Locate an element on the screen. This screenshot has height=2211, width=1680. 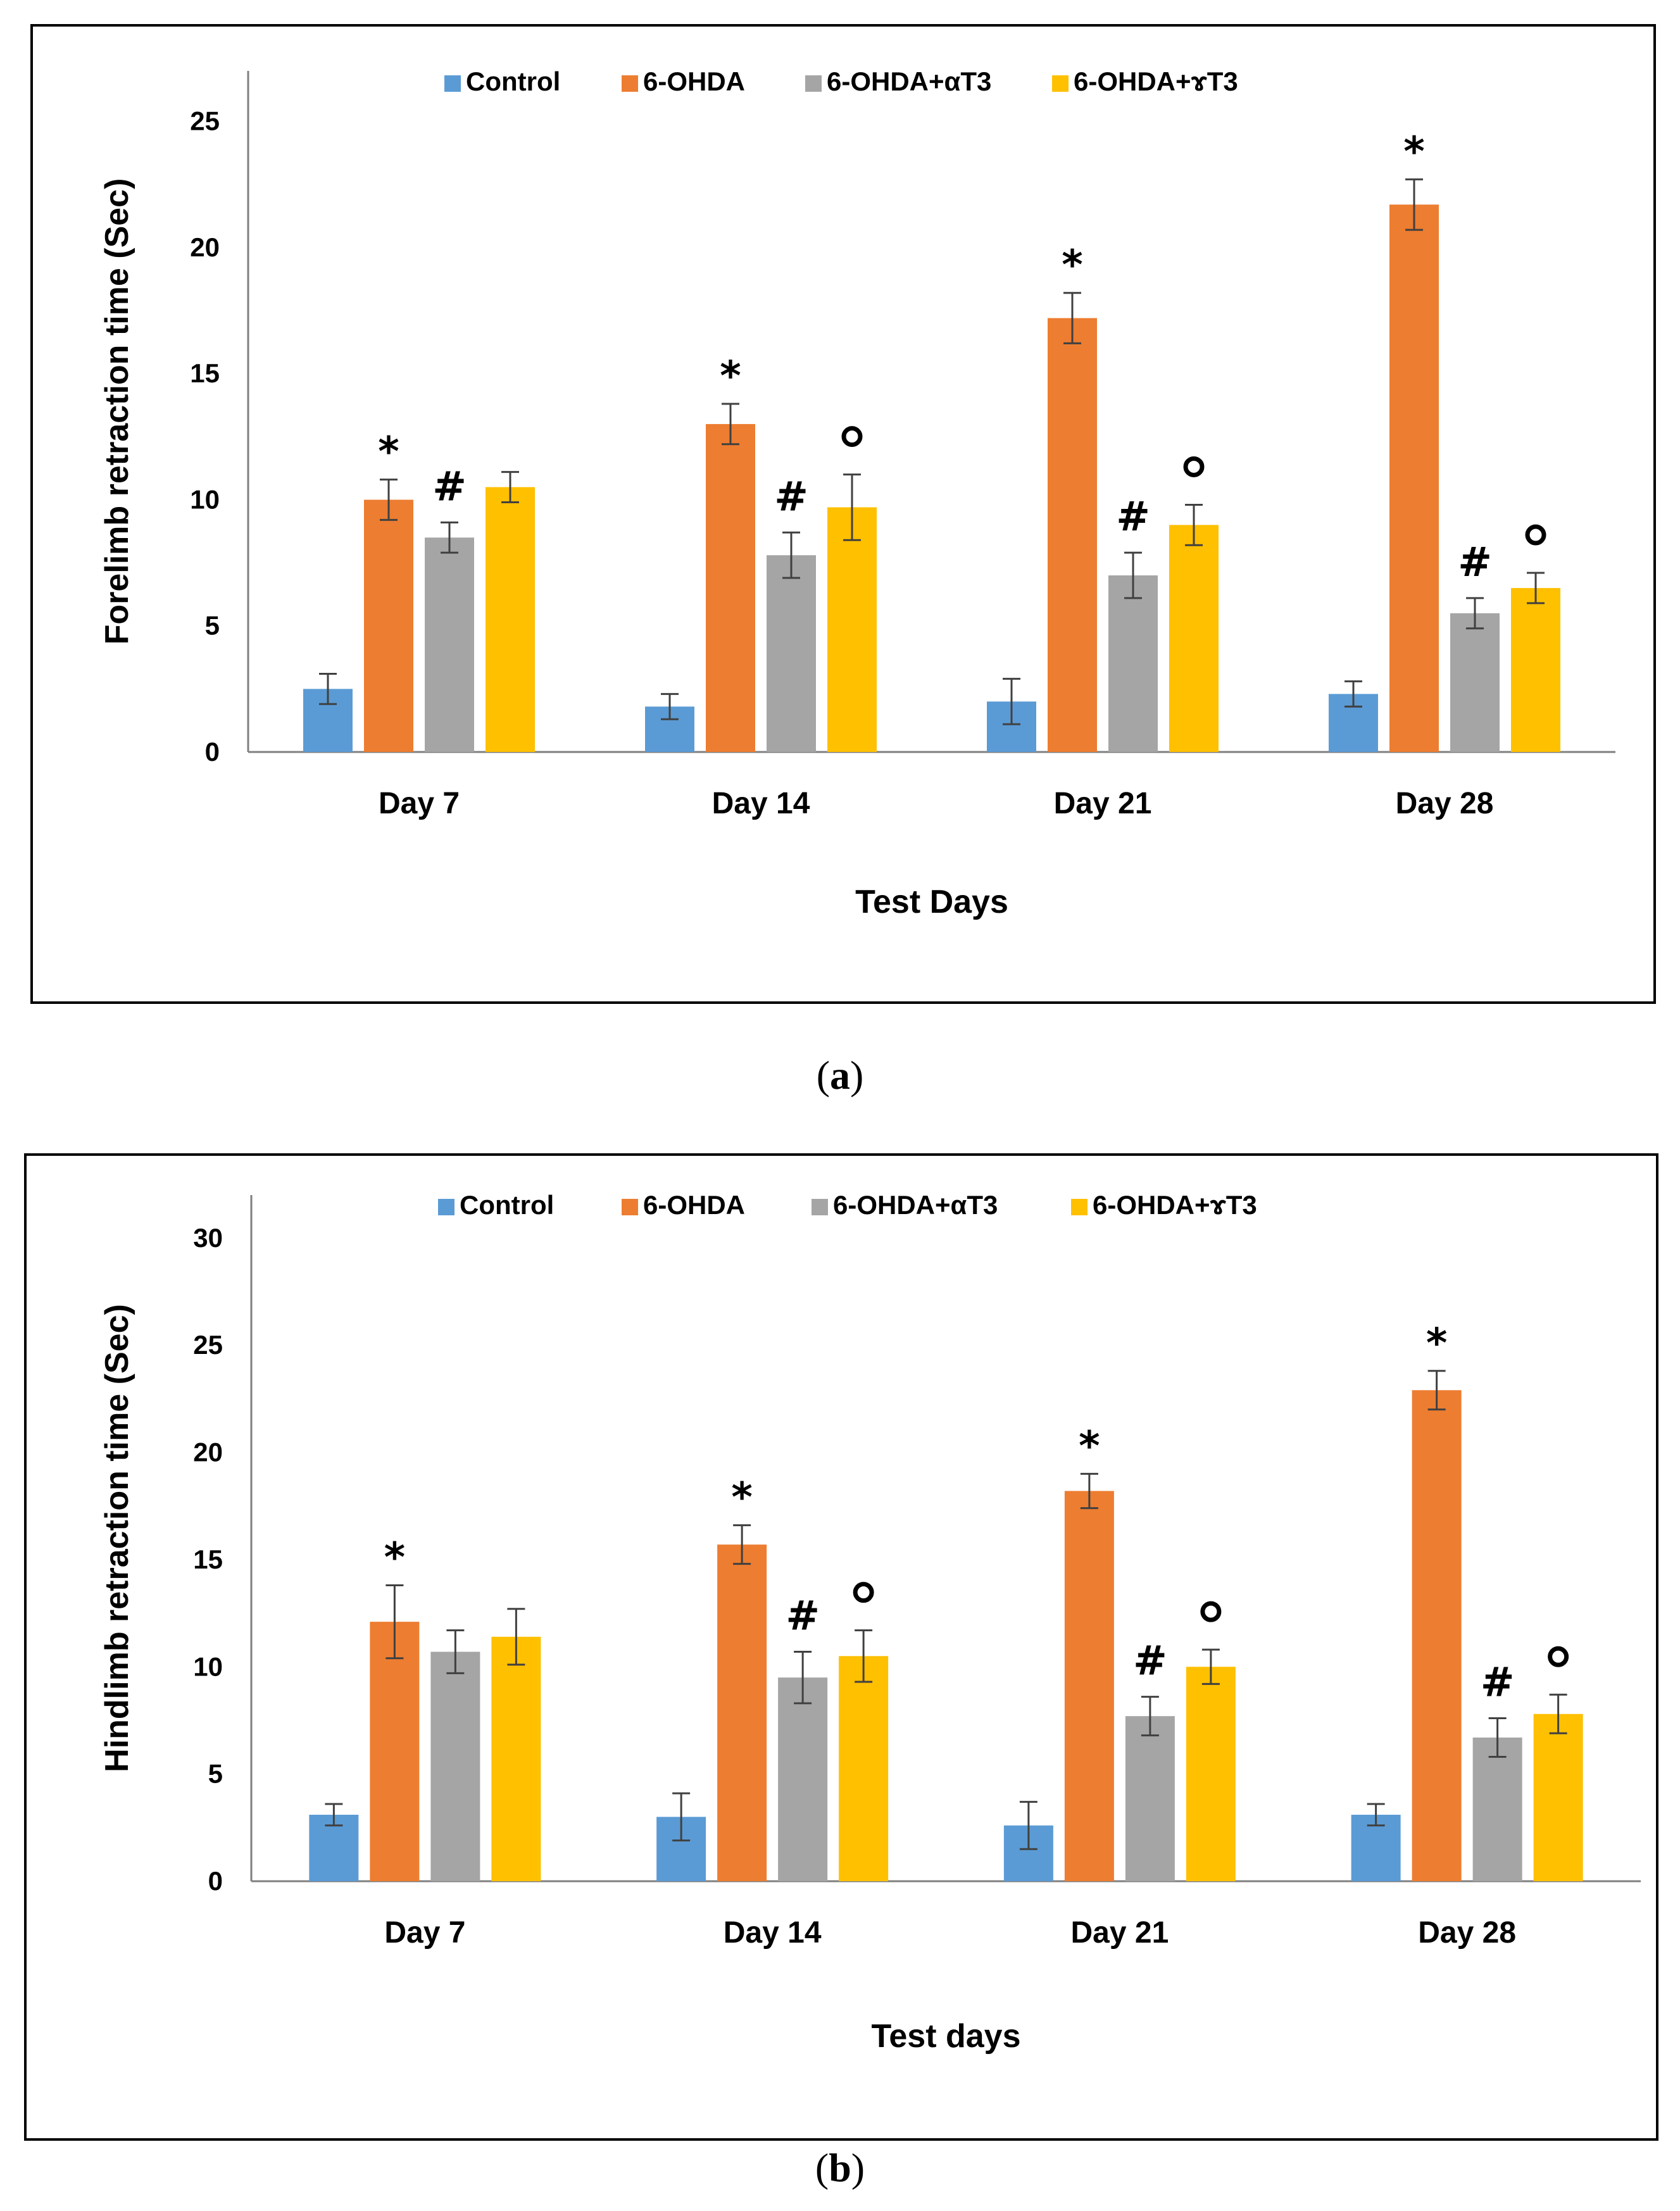
caption-b: (b) is located at coordinates (840, 2167).